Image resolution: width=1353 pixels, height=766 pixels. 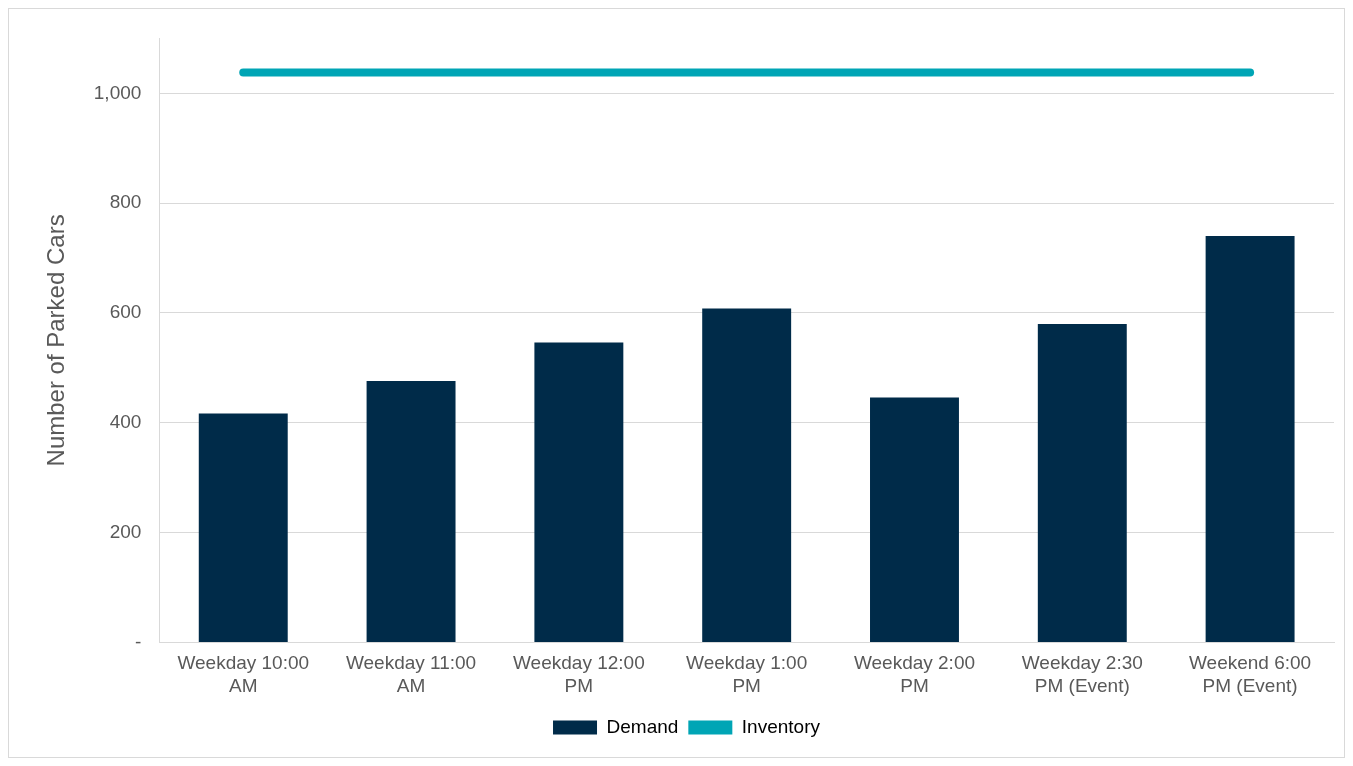 What do you see at coordinates (1250, 674) in the screenshot?
I see `x-tick-label: Weekend 6:00 PM (Event)` at bounding box center [1250, 674].